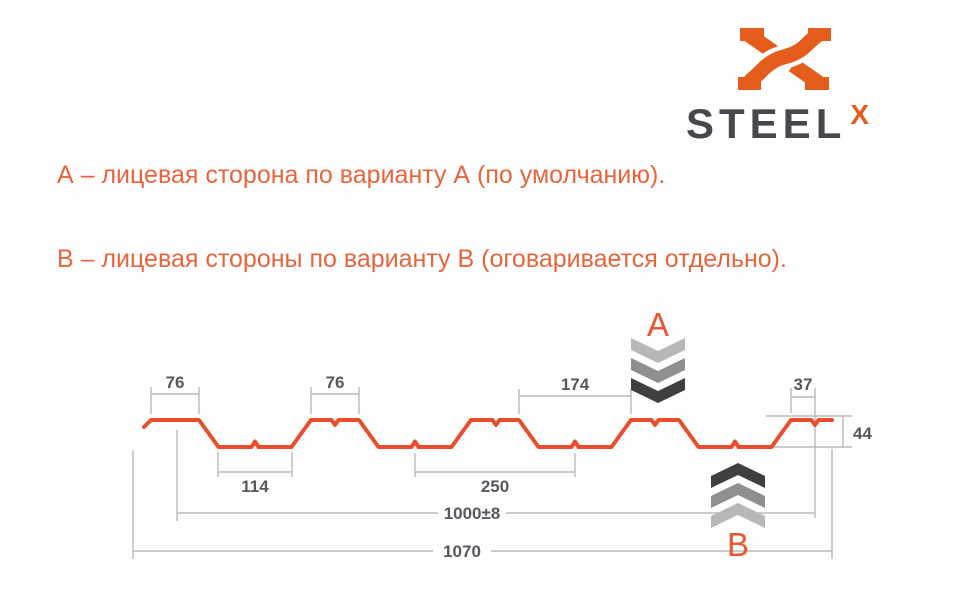 This screenshot has width=970, height=597. I want to click on dim-label-edge-rib: 37, so click(803, 384).